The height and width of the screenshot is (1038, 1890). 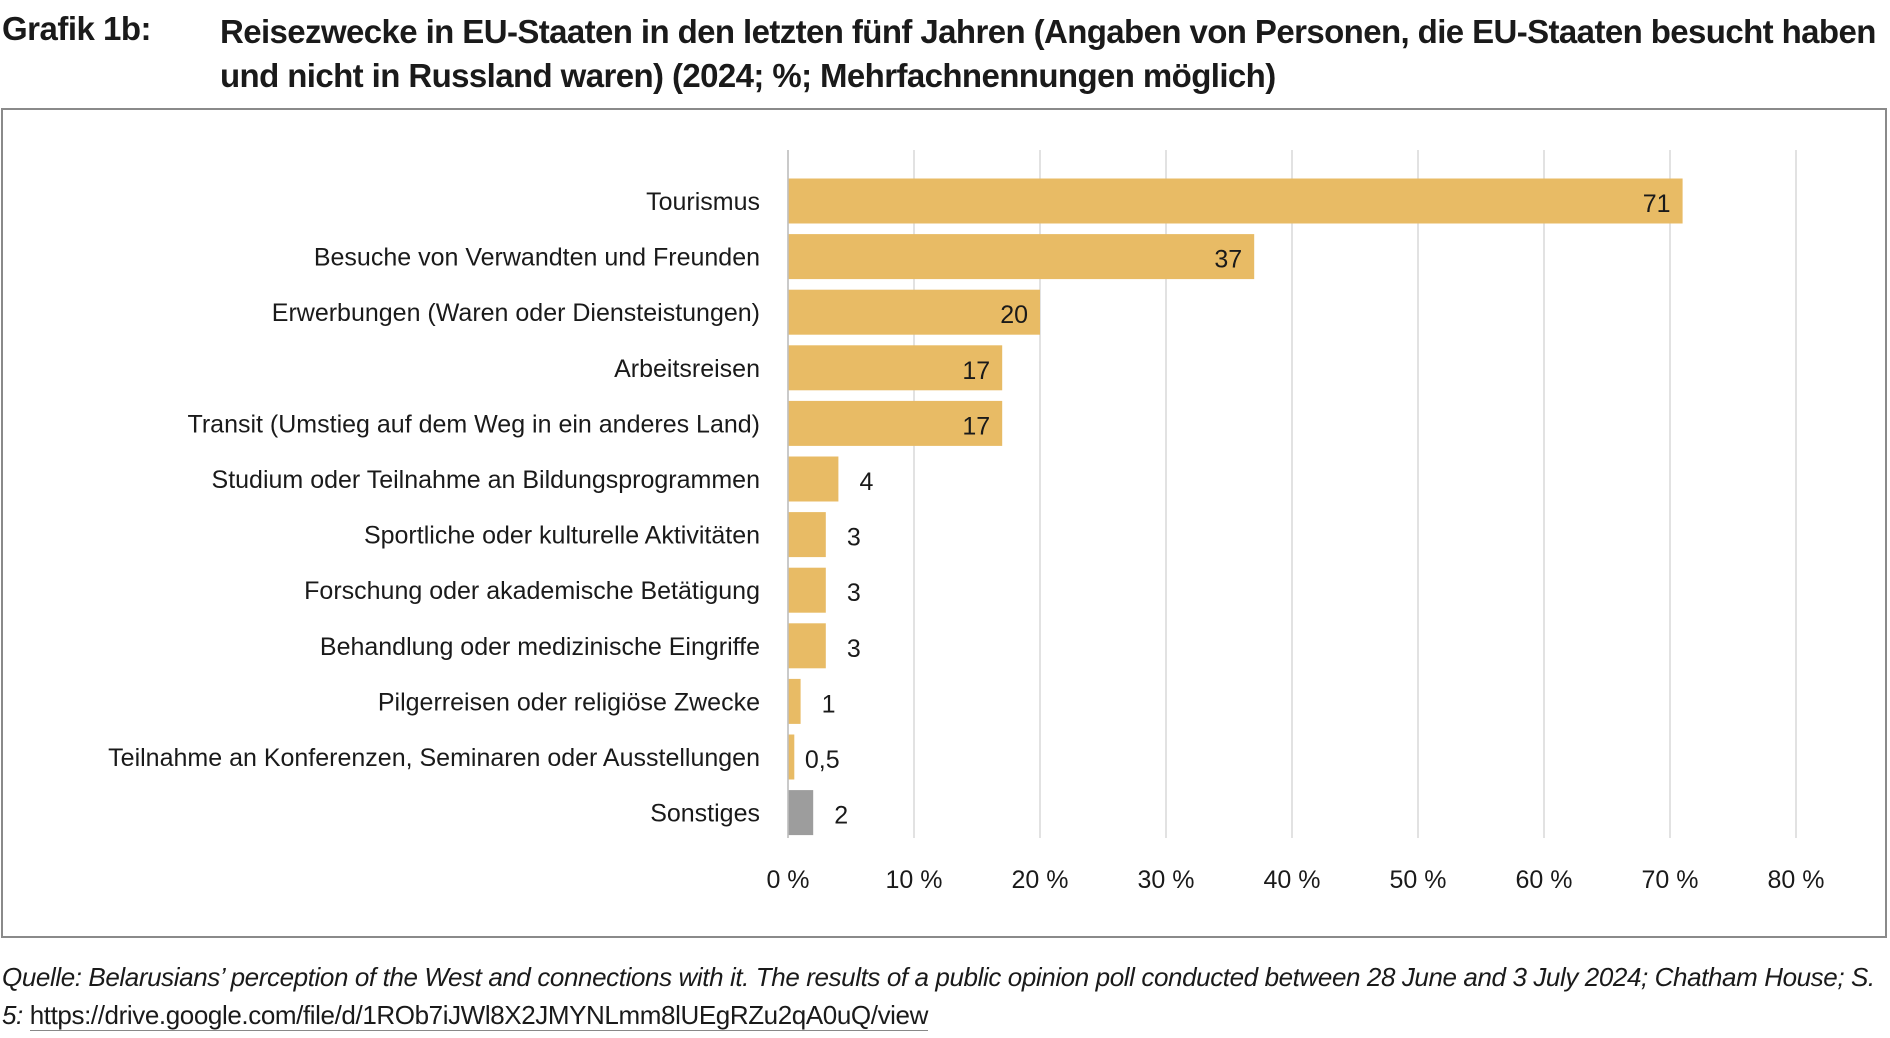 I want to click on x-tick-label: 20 %, so click(x=1040, y=880).